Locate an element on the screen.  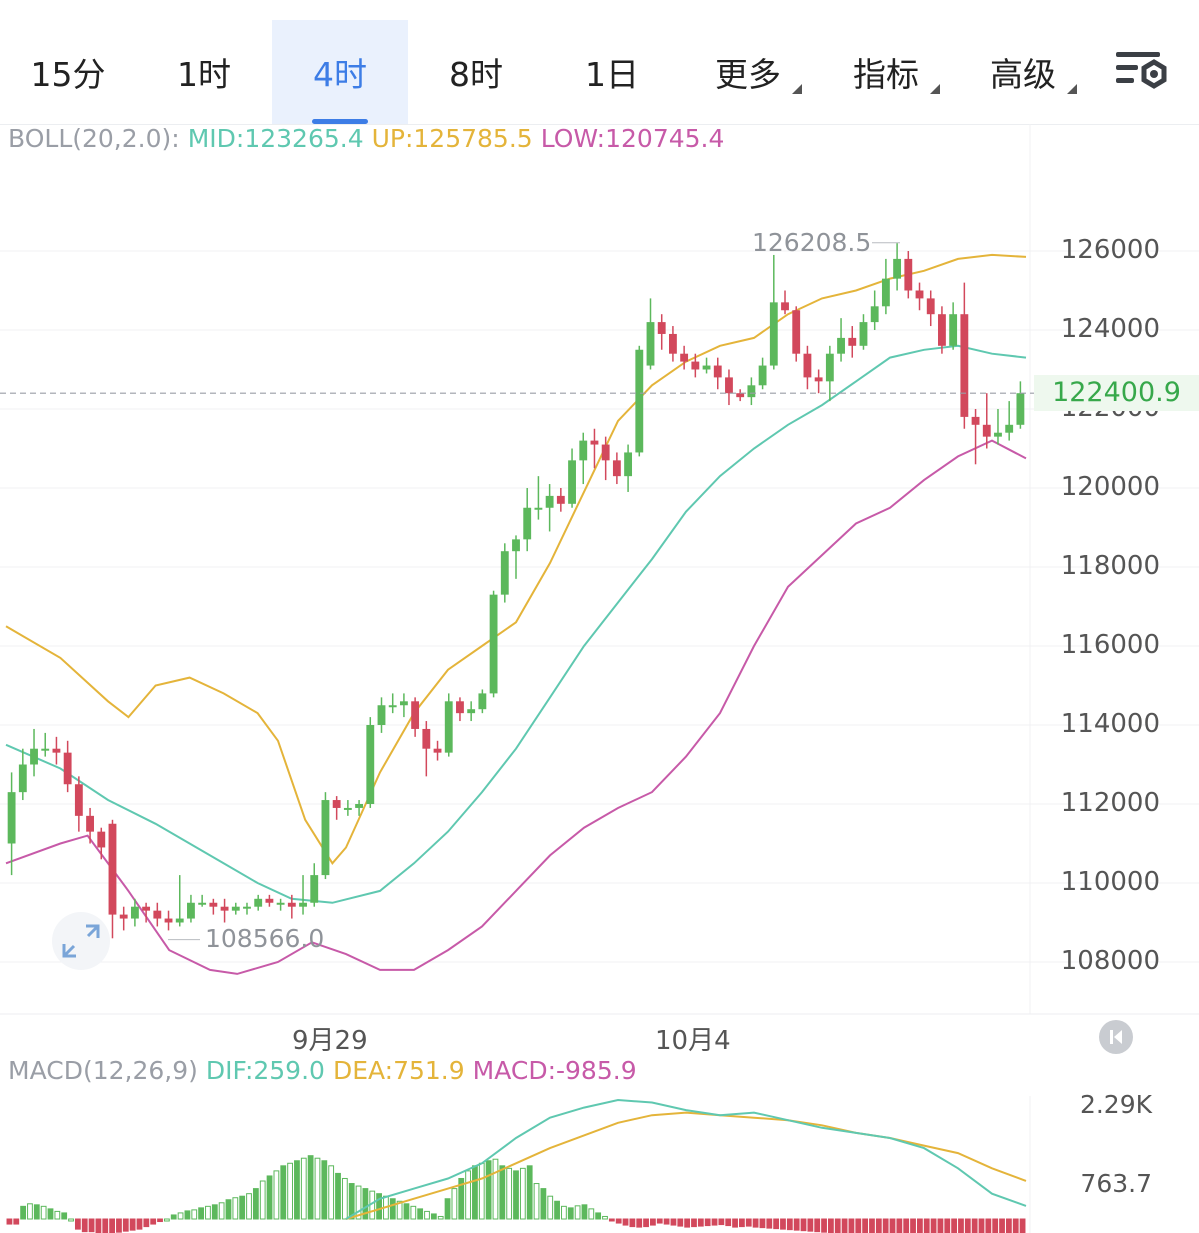
tab-8h: 8时 is located at coordinates (476, 72).